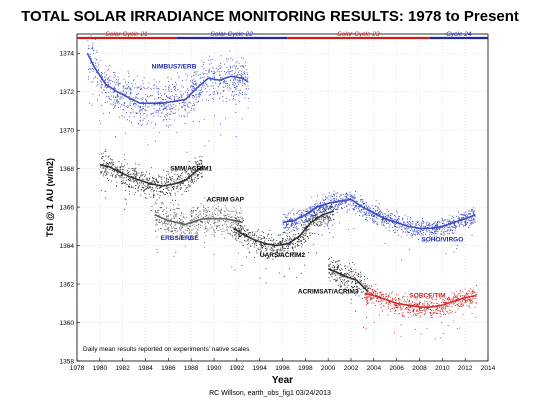 Image resolution: width=540 pixels, height=405 pixels. What do you see at coordinates (427, 296) in the screenshot?
I see `instrument-label: SORCE/TIM` at bounding box center [427, 296].